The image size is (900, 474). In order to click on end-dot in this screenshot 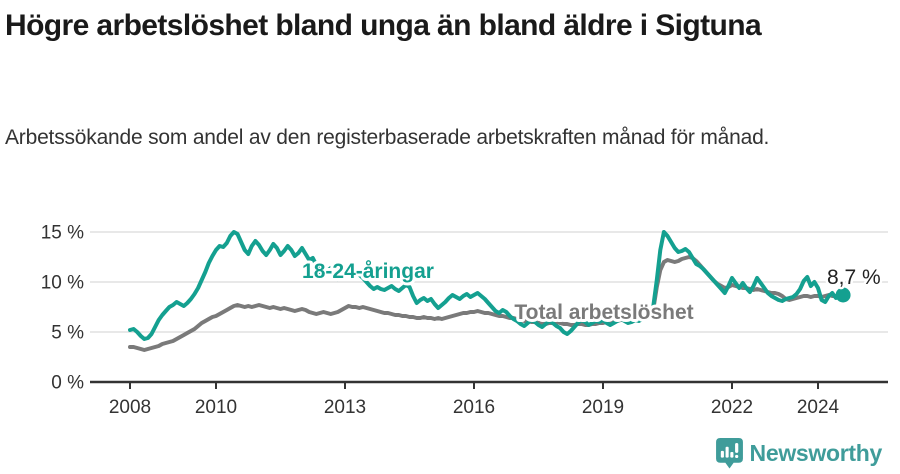, I will do `click(843, 295)`.